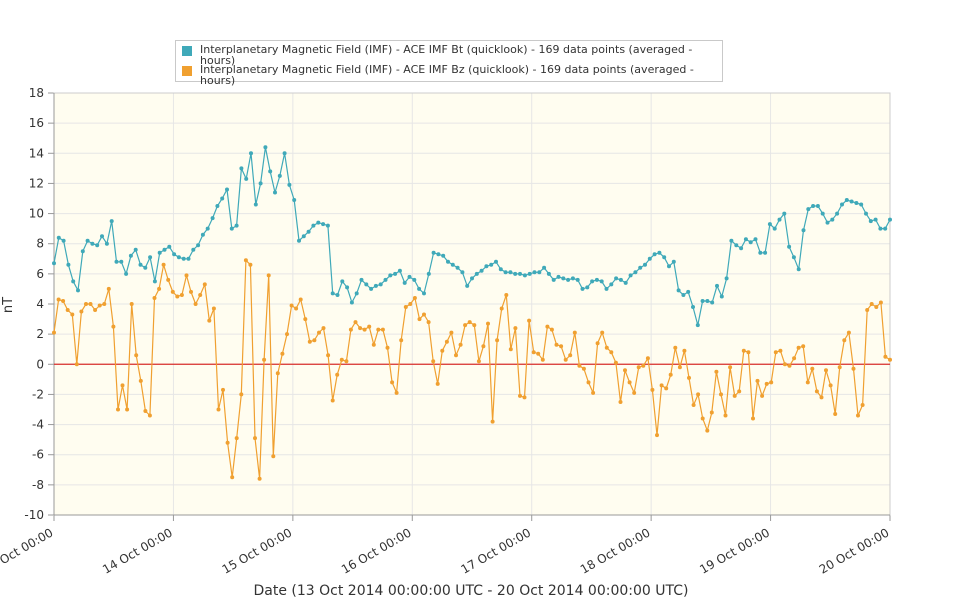 This screenshot has height=600, width=970. I want to click on y-tick-label: 0, so click(40, 364).